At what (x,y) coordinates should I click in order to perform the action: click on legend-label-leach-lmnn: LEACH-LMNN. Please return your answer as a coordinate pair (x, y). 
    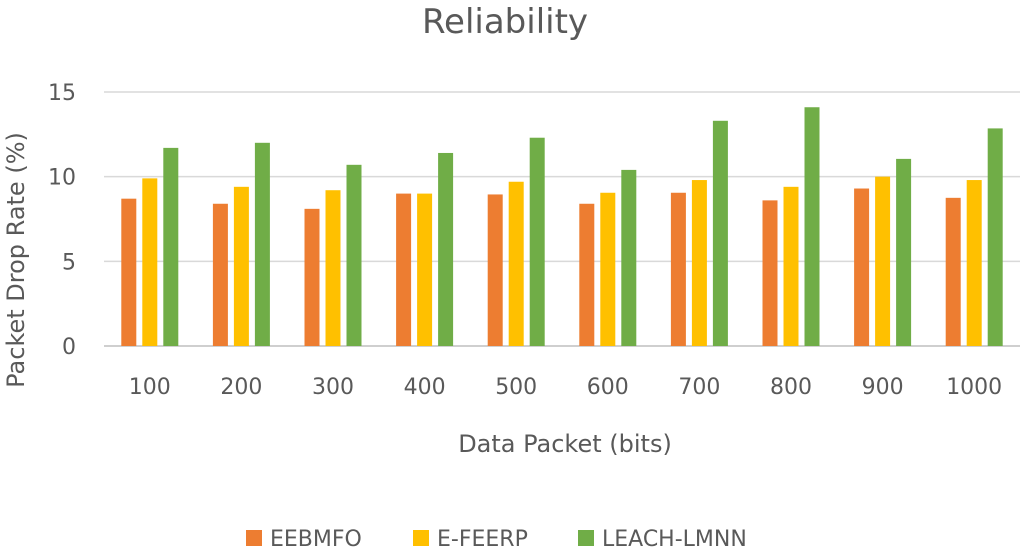
    Looking at the image, I should click on (674, 539).